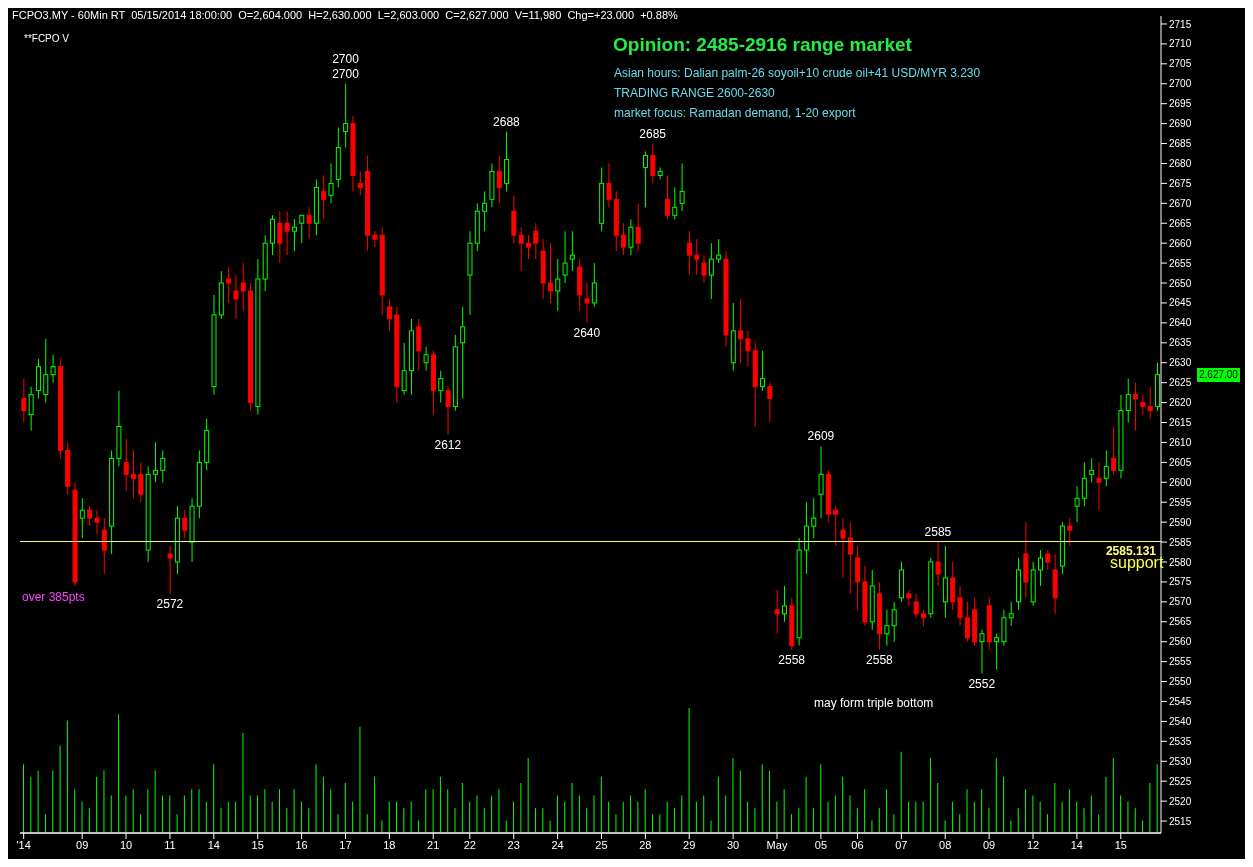 The height and width of the screenshot is (867, 1253). What do you see at coordinates (1180, 562) in the screenshot?
I see `y-tick-label: 2580` at bounding box center [1180, 562].